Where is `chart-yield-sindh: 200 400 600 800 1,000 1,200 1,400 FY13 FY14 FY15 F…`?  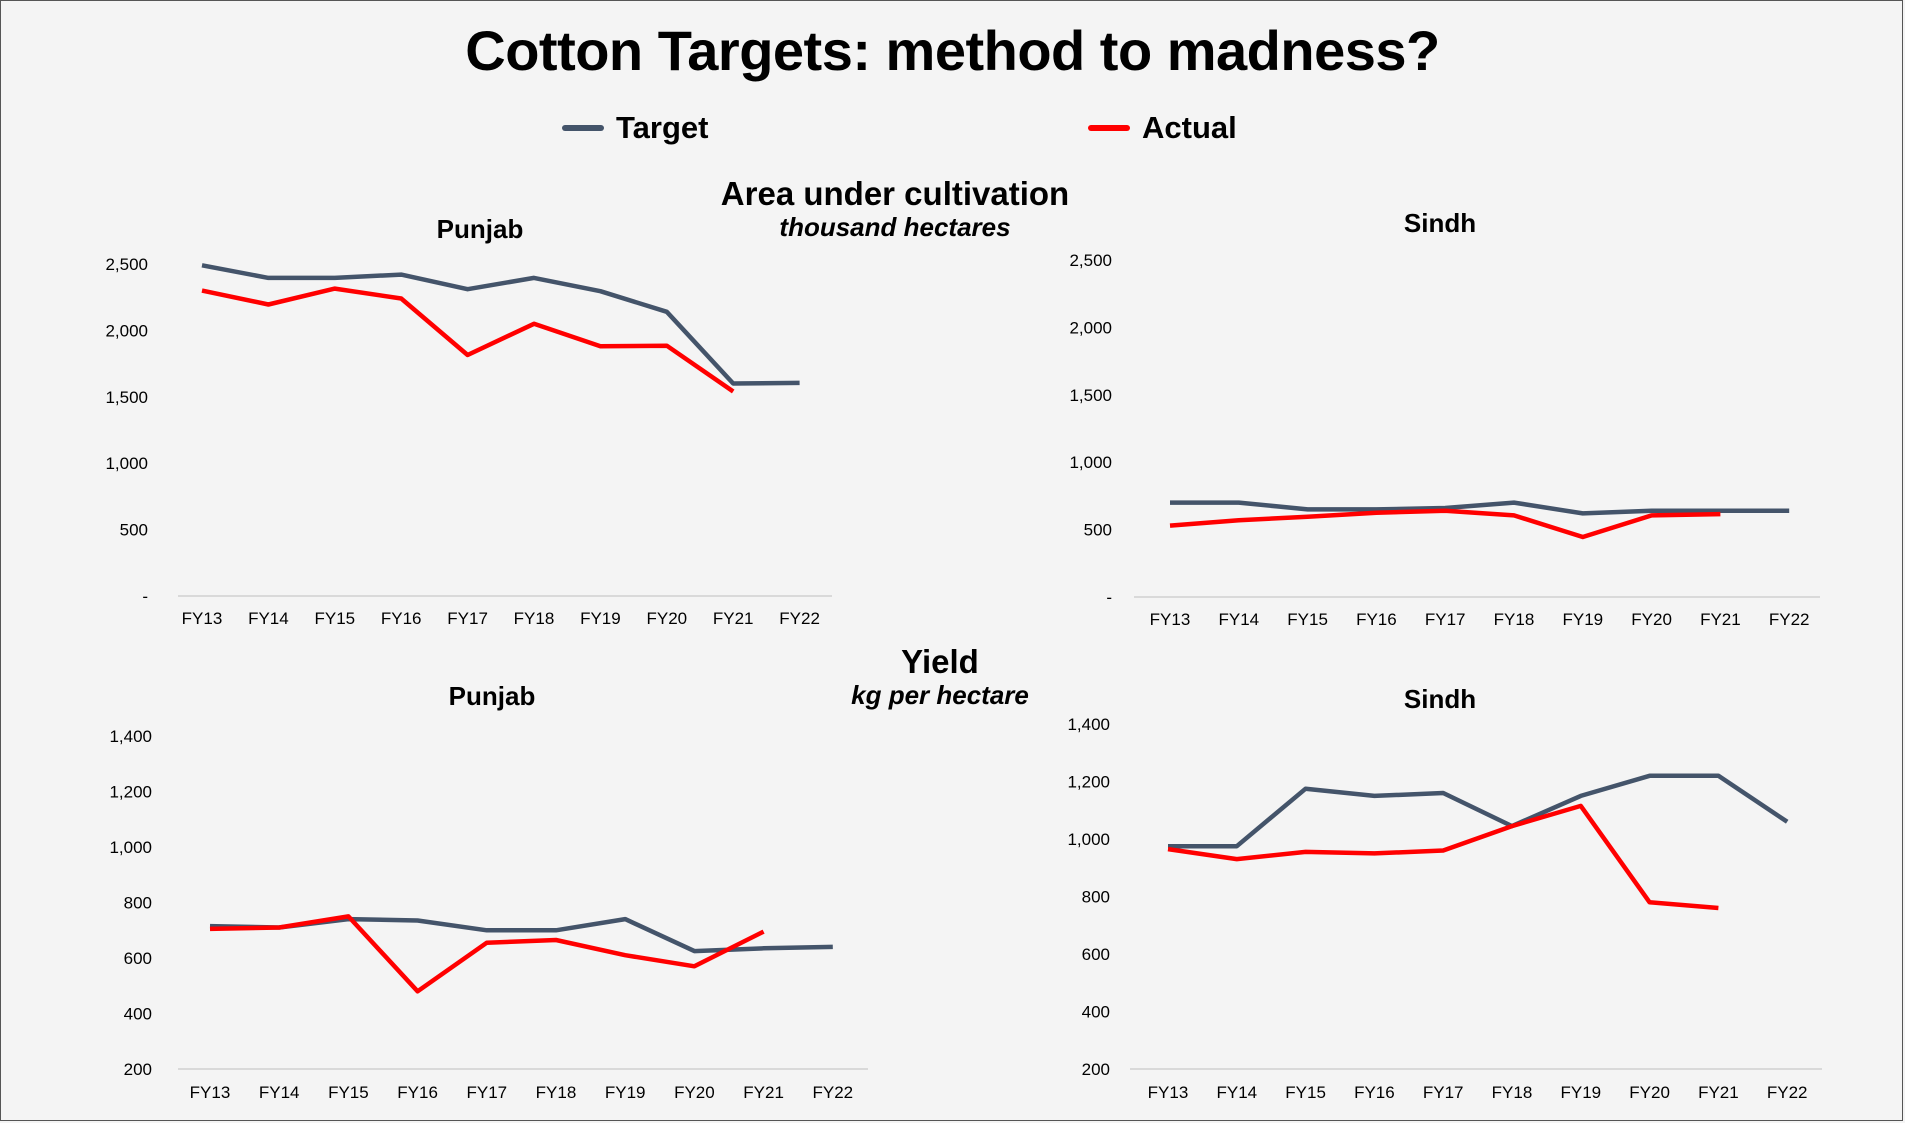 chart-yield-sindh: 200 400 600 800 1,000 1,200 1,400 FY13 FY14 FY15 F… is located at coordinates (1444, 908).